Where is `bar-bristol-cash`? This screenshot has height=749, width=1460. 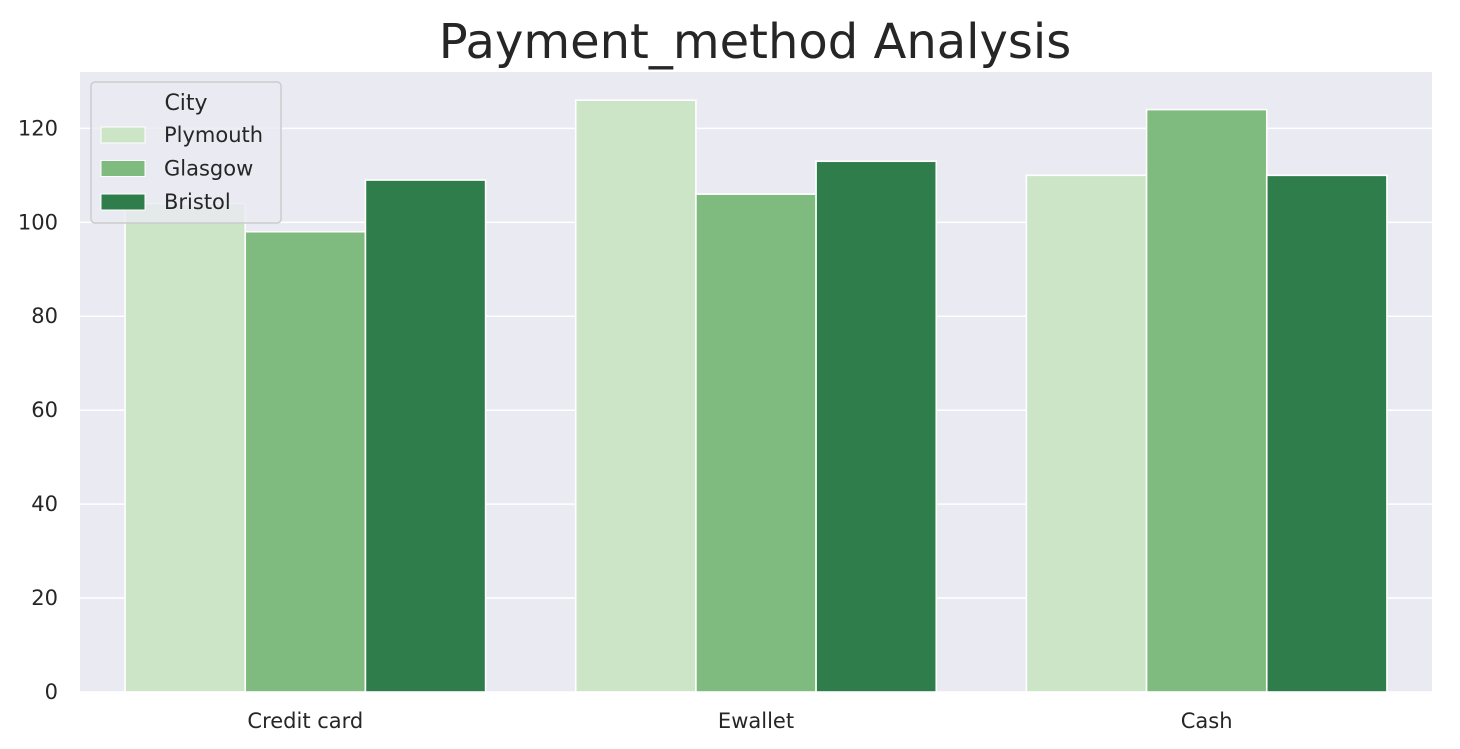
bar-bristol-cash is located at coordinates (1326, 433).